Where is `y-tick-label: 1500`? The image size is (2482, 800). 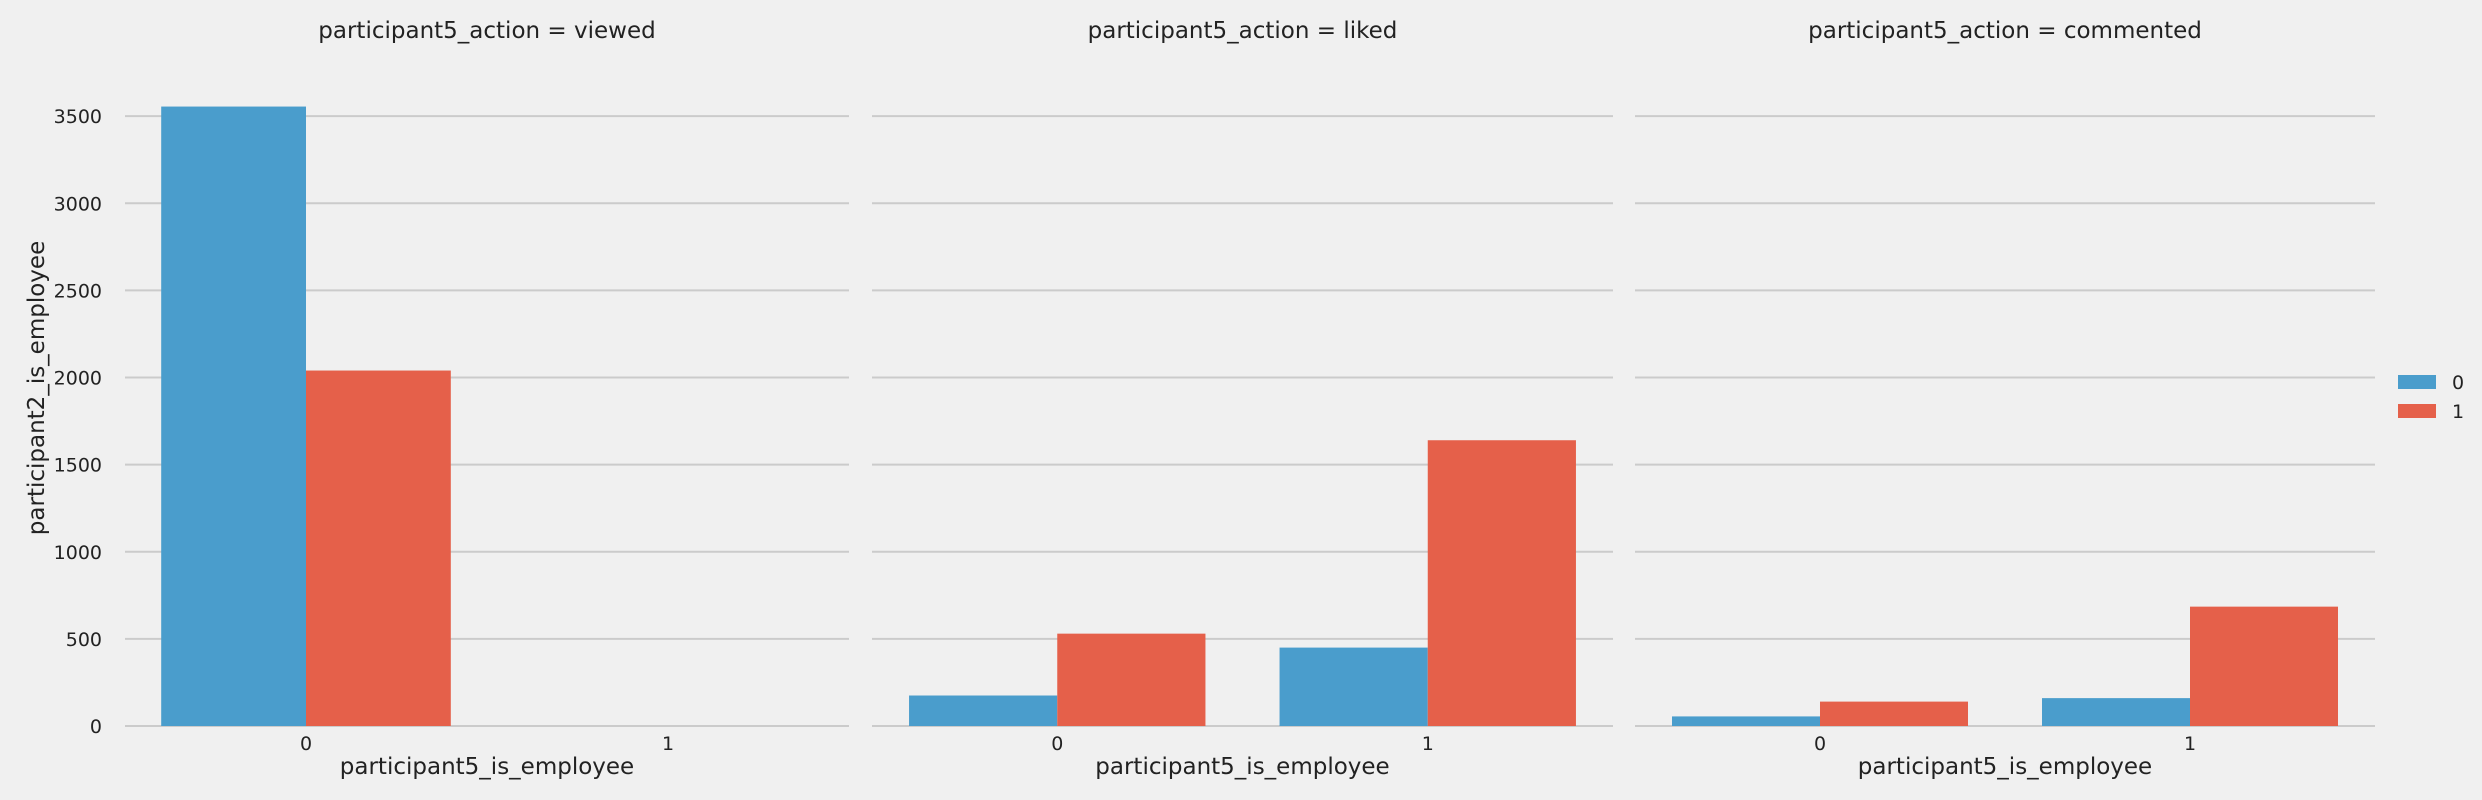 y-tick-label: 1500 is located at coordinates (78, 466).